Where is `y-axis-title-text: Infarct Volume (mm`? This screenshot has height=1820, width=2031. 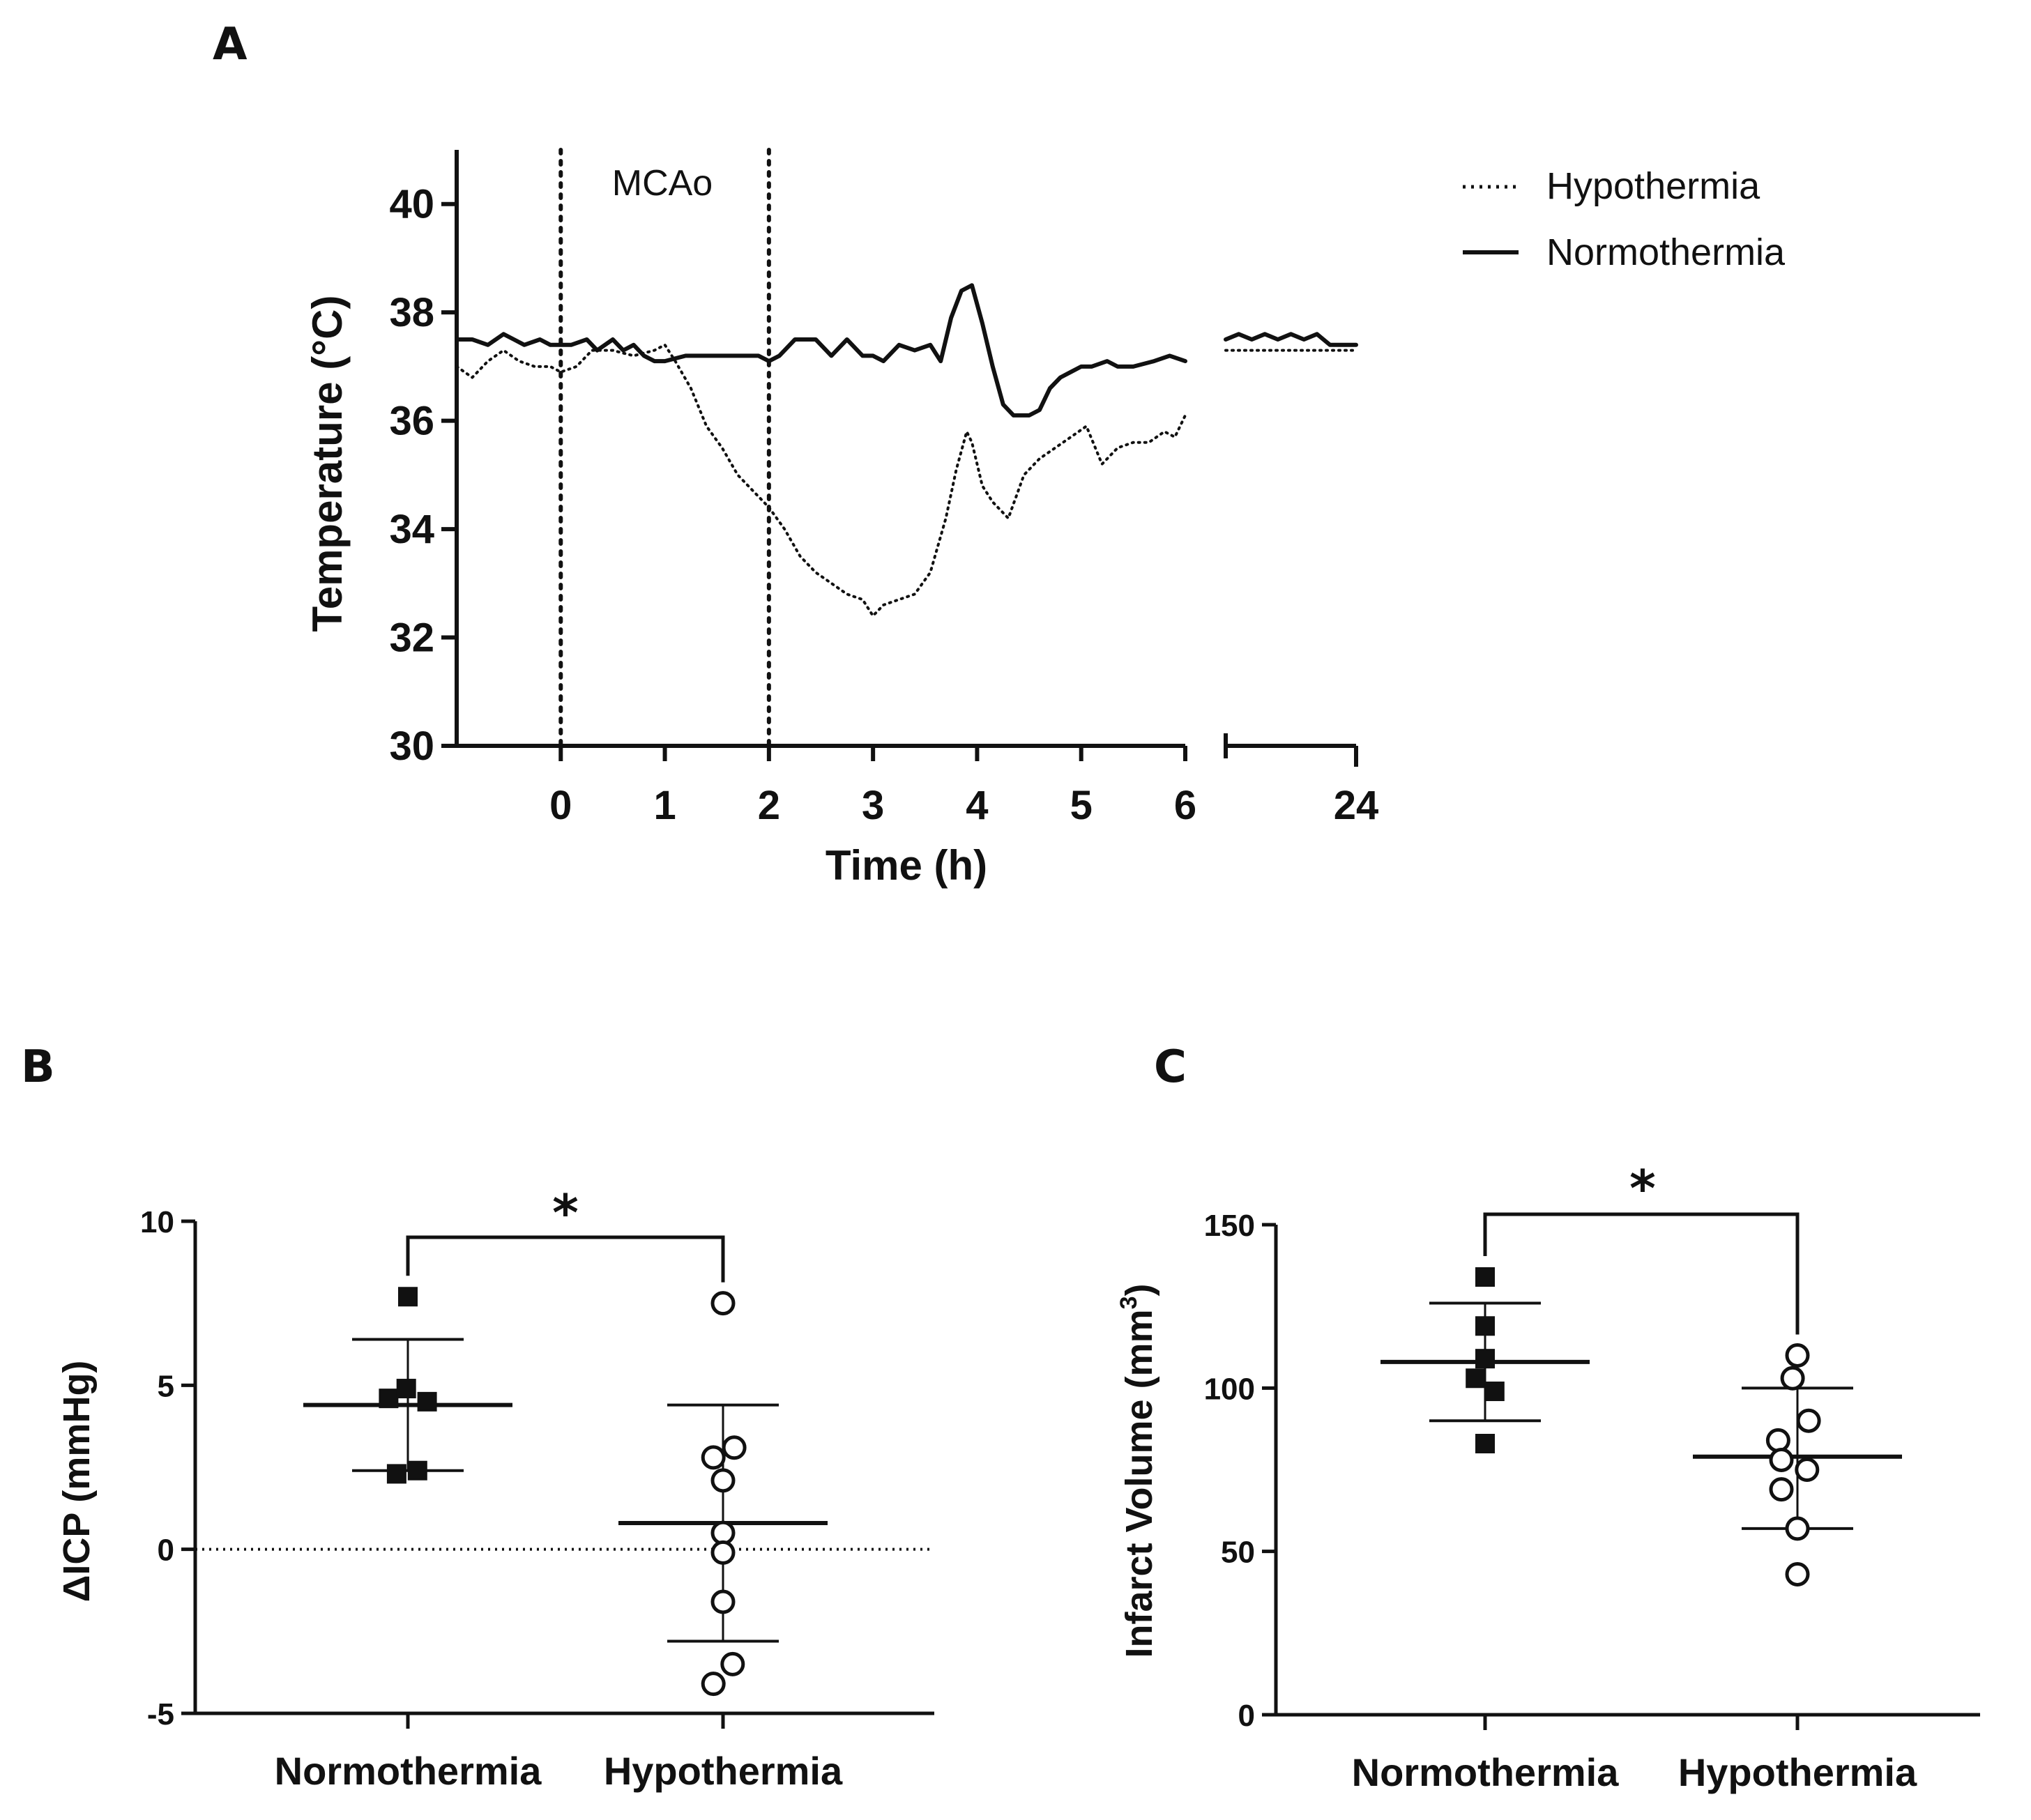
y-axis-title-text: Infarct Volume (mm is located at coordinates (1139, 1483).